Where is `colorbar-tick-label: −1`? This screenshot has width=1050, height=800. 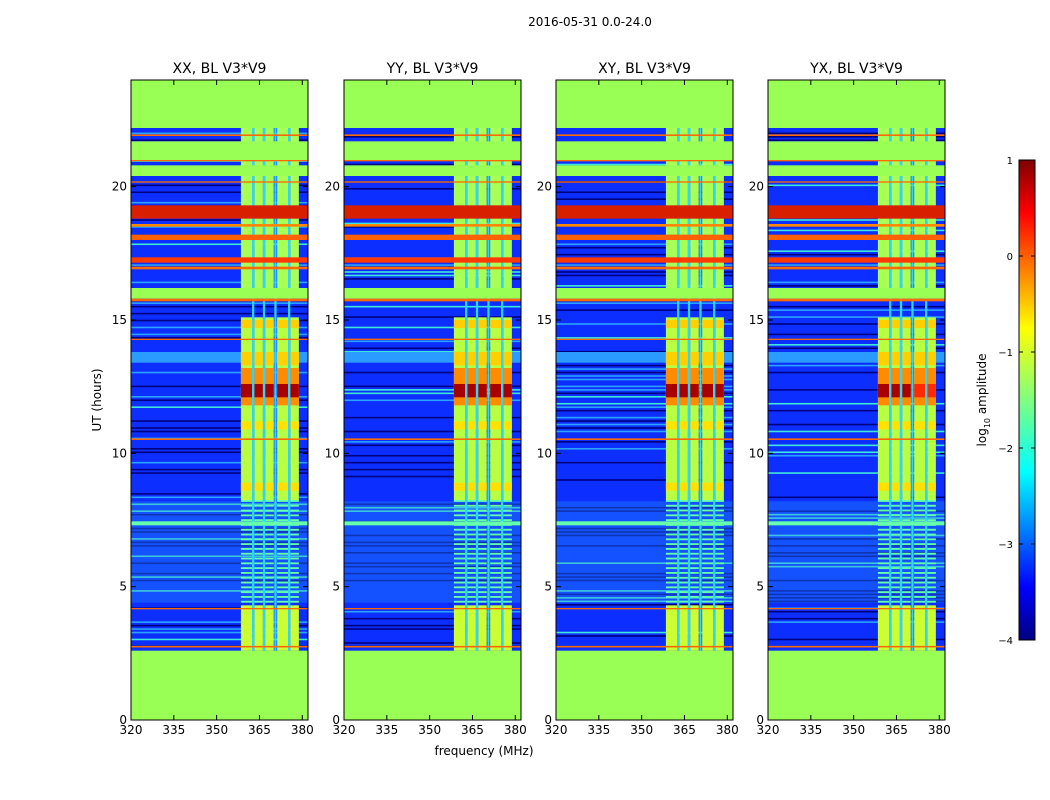
colorbar-tick-label: −1 is located at coordinates (1005, 353).